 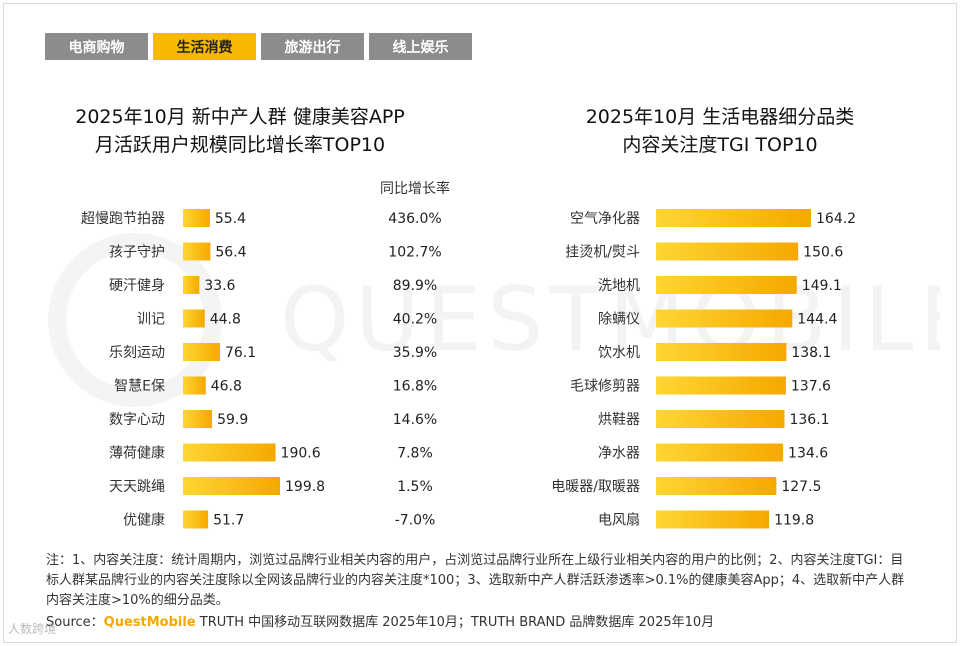 I want to click on left-category-label: 智慧E保, so click(x=139, y=387).